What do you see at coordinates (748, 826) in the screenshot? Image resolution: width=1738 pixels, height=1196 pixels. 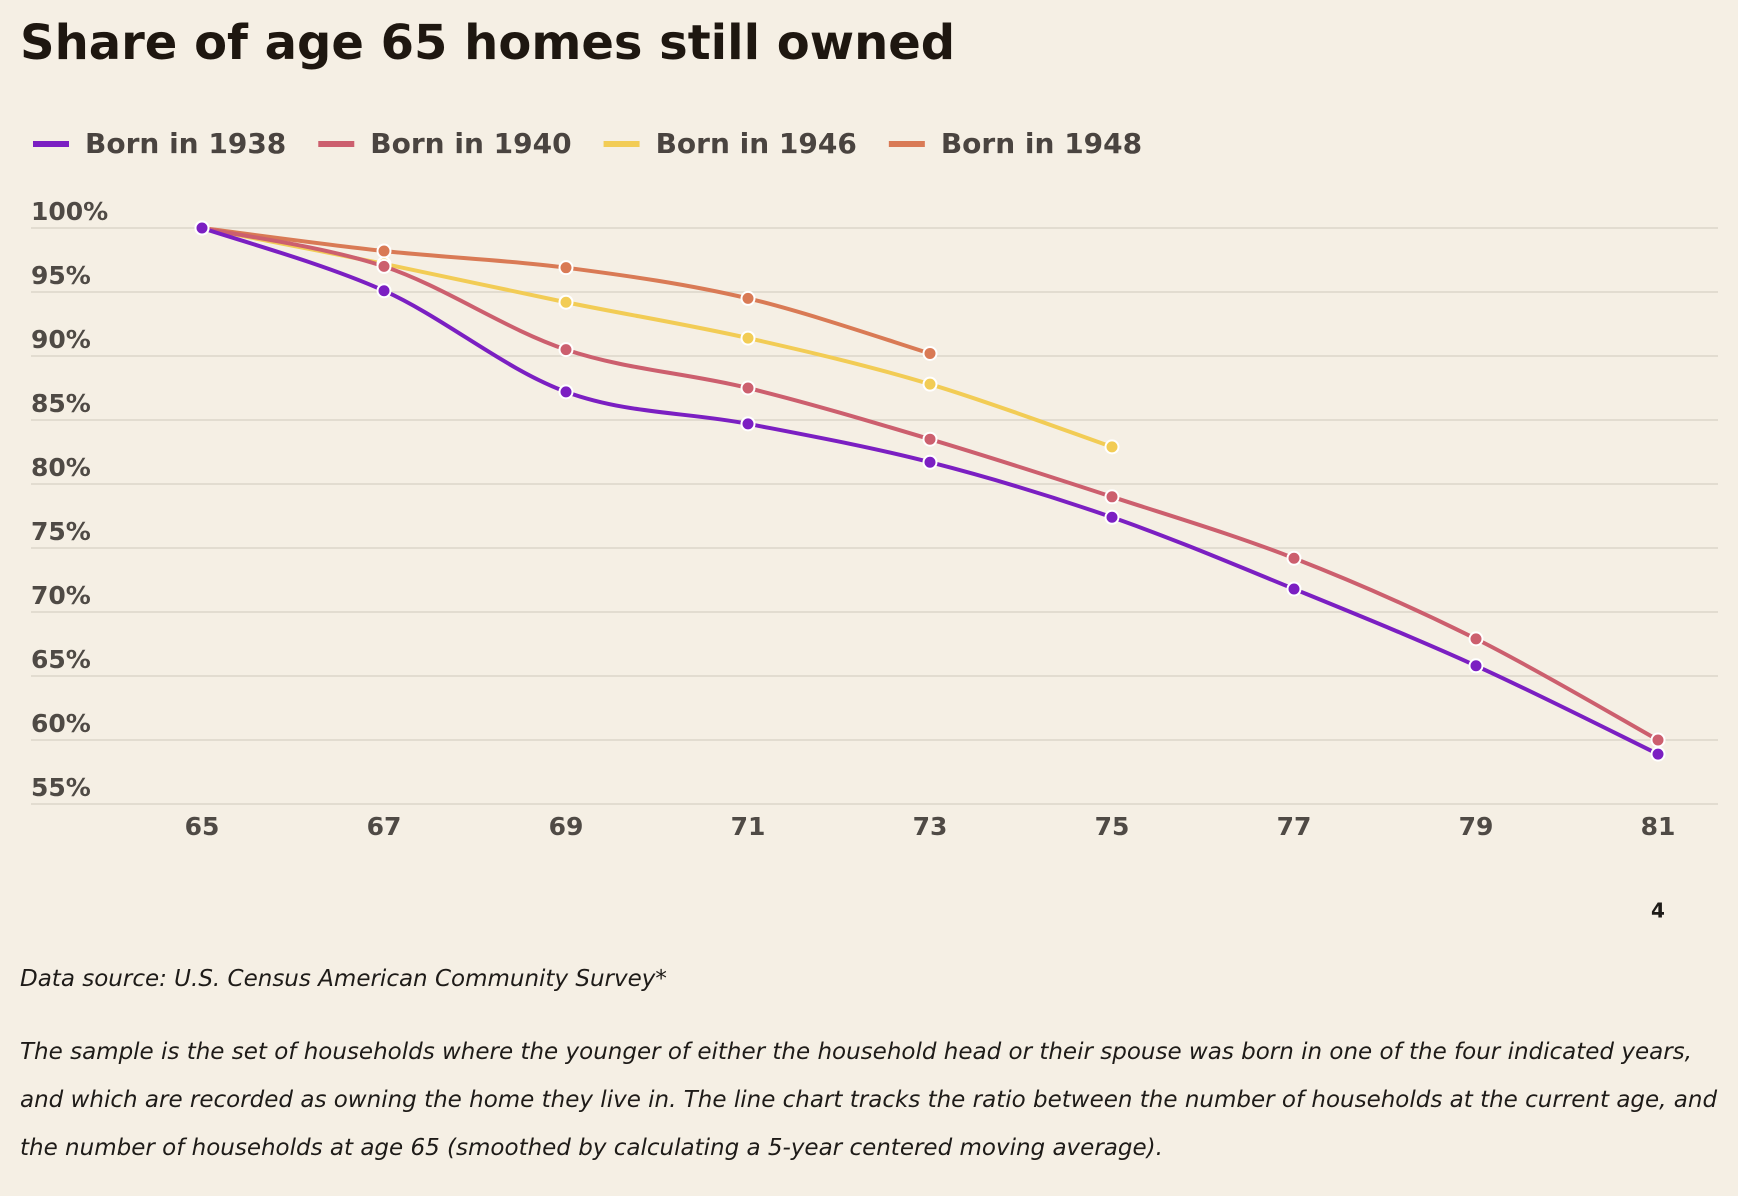 I see `x-tick-label: 71` at bounding box center [748, 826].